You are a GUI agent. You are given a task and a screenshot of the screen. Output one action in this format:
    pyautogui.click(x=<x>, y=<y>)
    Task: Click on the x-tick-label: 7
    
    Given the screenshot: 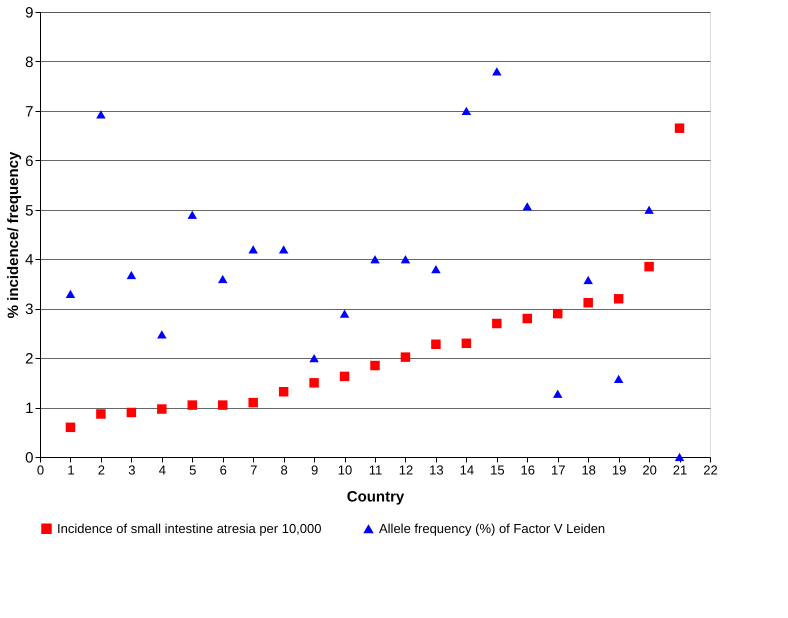 What is the action you would take?
    pyautogui.click(x=254, y=470)
    